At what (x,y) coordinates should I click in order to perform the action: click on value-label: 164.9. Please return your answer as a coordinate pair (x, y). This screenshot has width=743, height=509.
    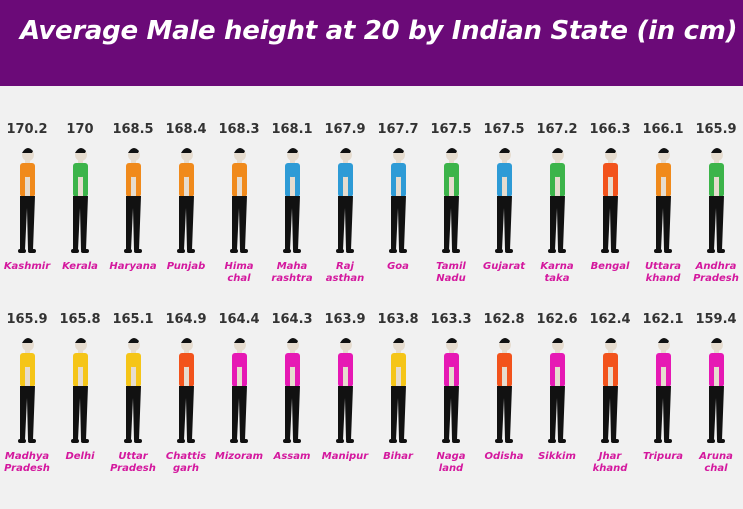
    Looking at the image, I should click on (186, 319).